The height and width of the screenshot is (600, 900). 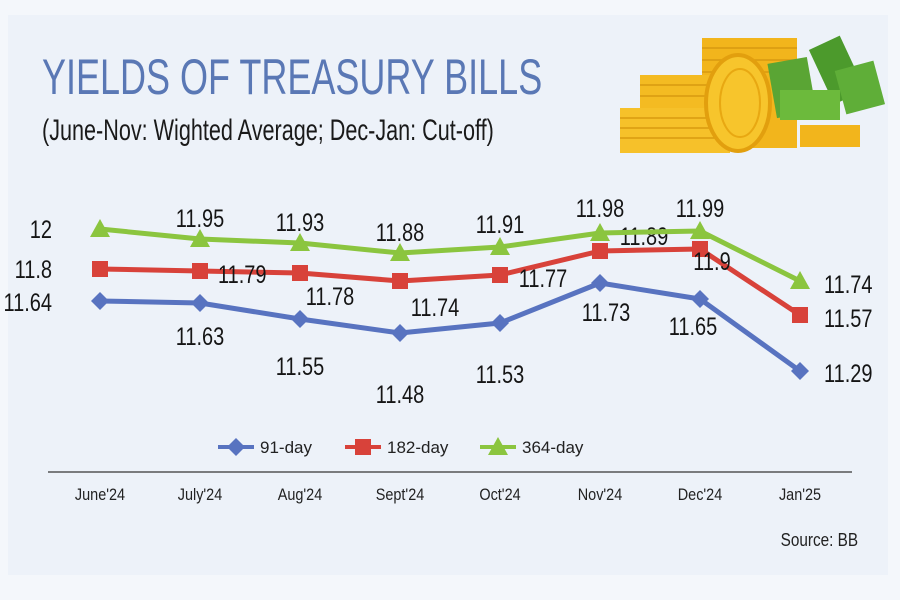 What do you see at coordinates (450, 255) in the screenshot?
I see `series-line-364-day` at bounding box center [450, 255].